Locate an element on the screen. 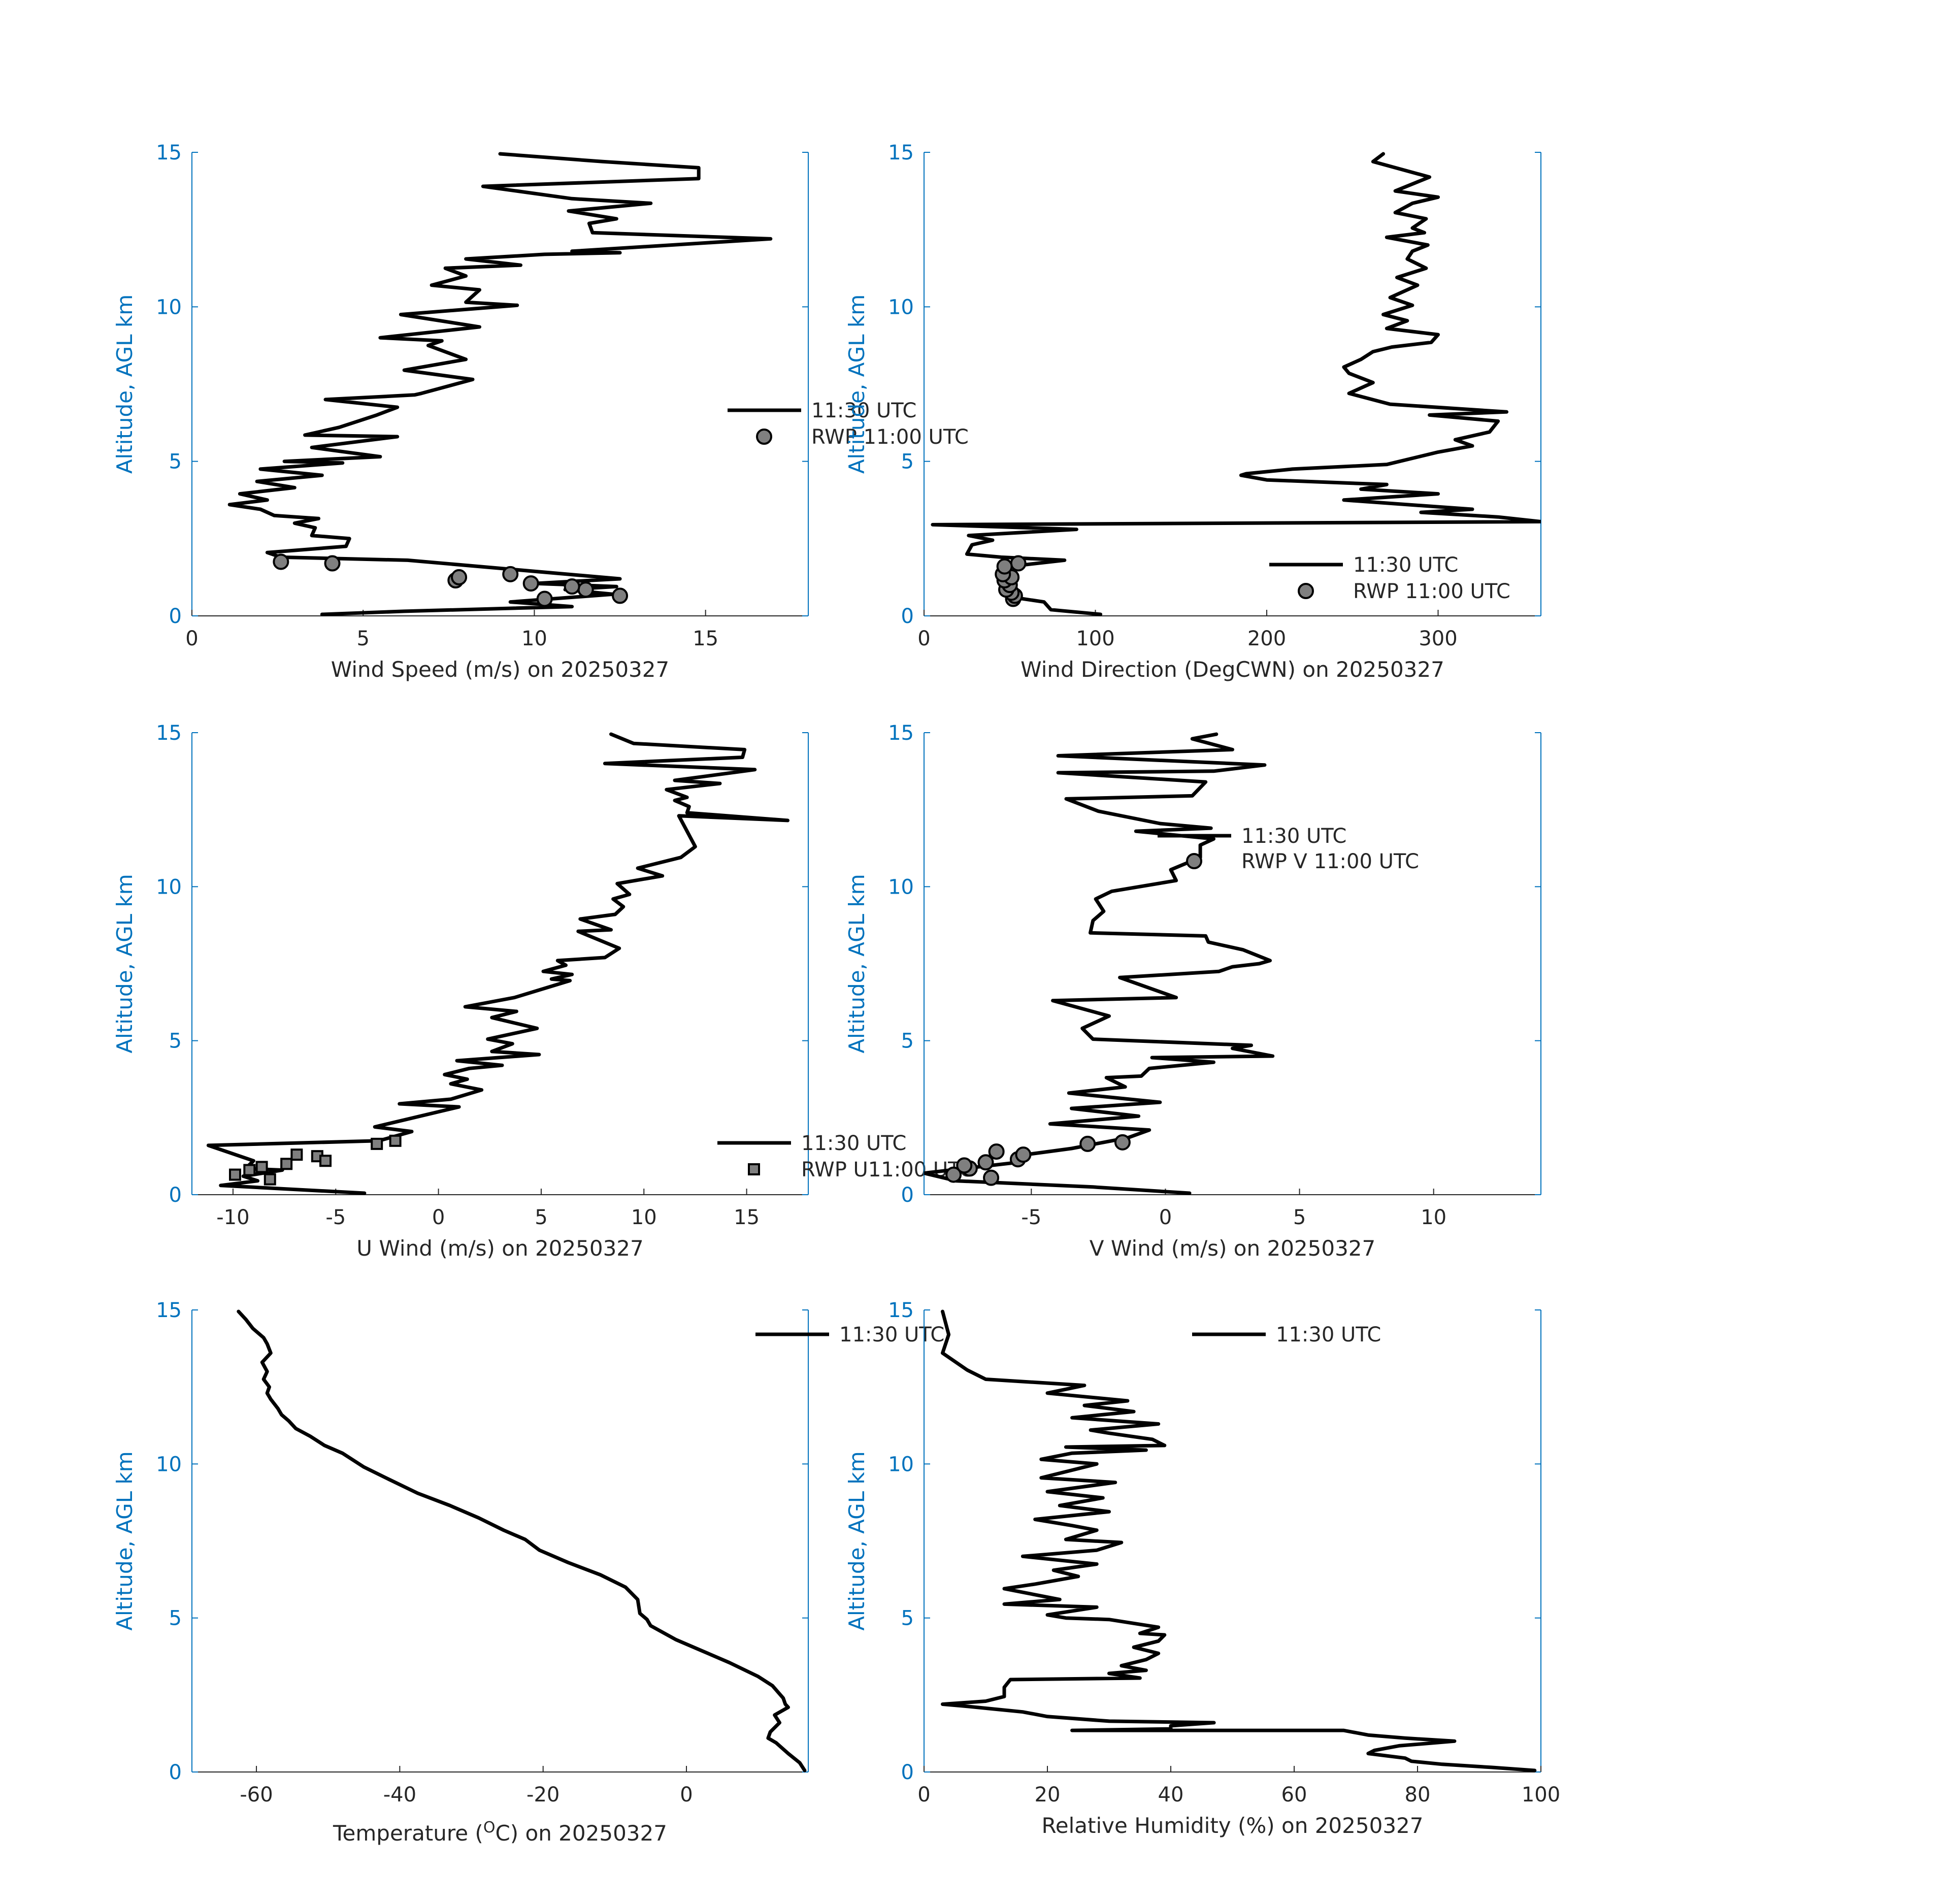  legend: 11:30 UTC is located at coordinates (1286, 1335).